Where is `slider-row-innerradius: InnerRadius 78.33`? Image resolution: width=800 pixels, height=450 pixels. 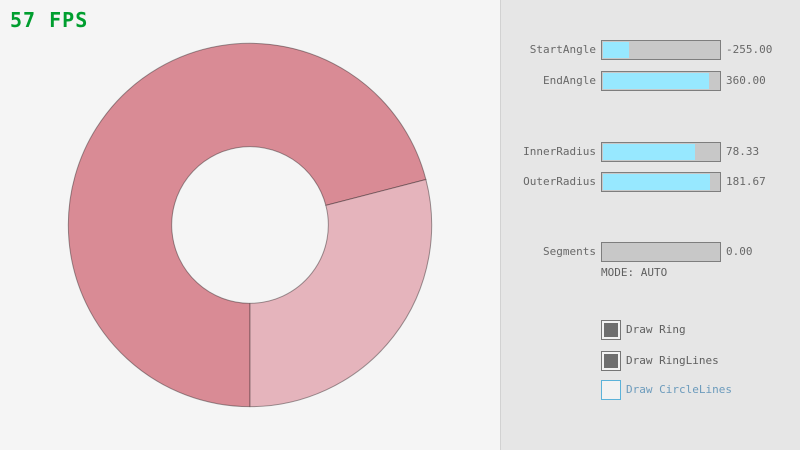 slider-row-innerradius: InnerRadius 78.33 is located at coordinates (650, 152).